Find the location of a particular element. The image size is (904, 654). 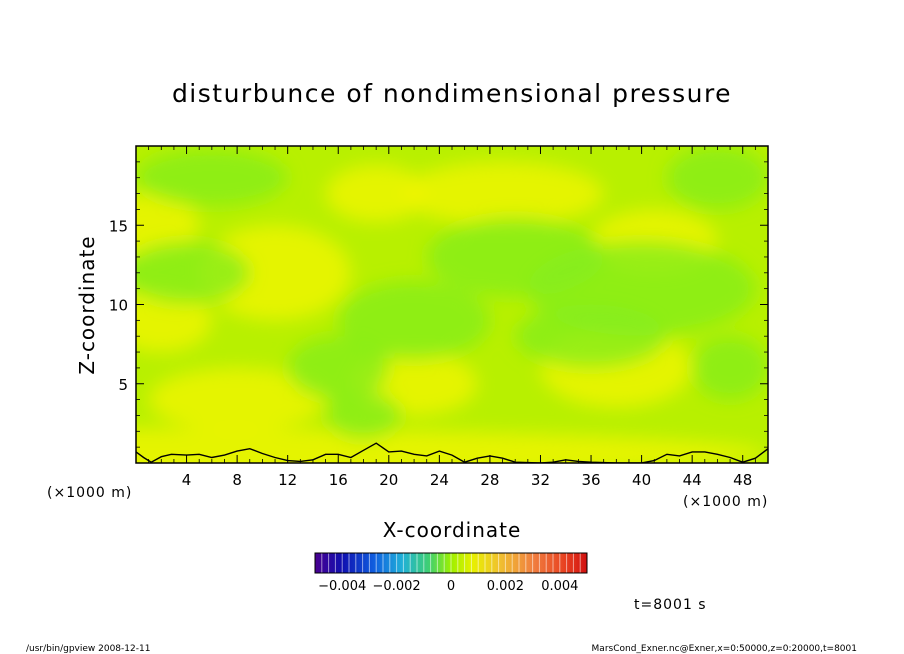

zero-contour-line is located at coordinates (452, 452).